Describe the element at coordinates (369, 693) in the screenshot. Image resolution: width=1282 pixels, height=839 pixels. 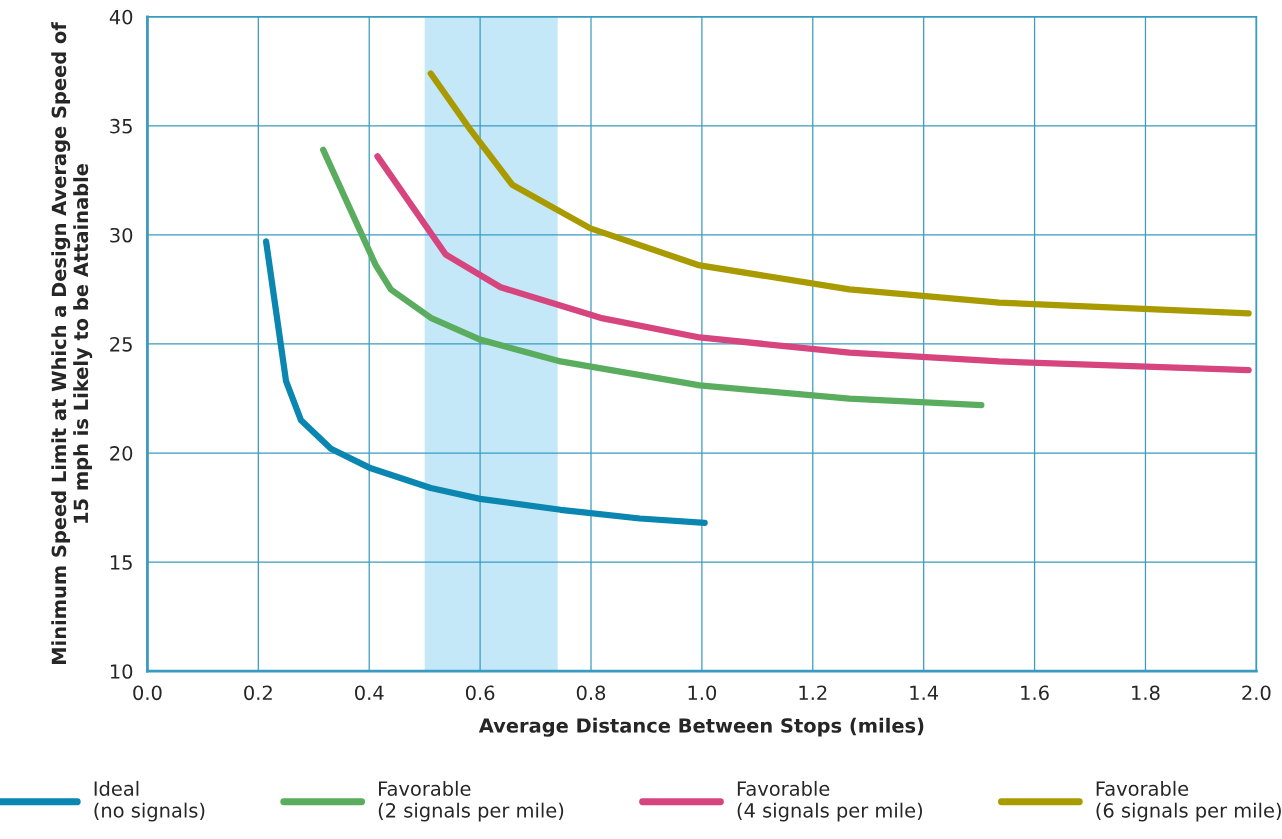
I see `x-tick-label: 0.4` at that location.